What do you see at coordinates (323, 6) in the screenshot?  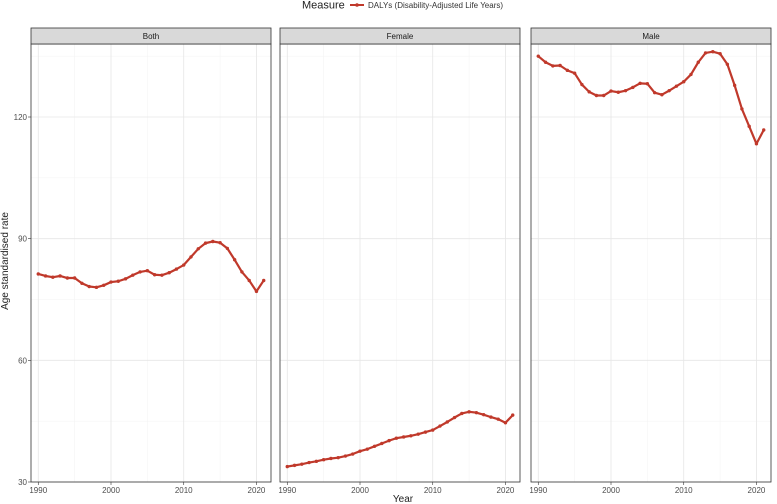 I see `legend-title: Measure` at bounding box center [323, 6].